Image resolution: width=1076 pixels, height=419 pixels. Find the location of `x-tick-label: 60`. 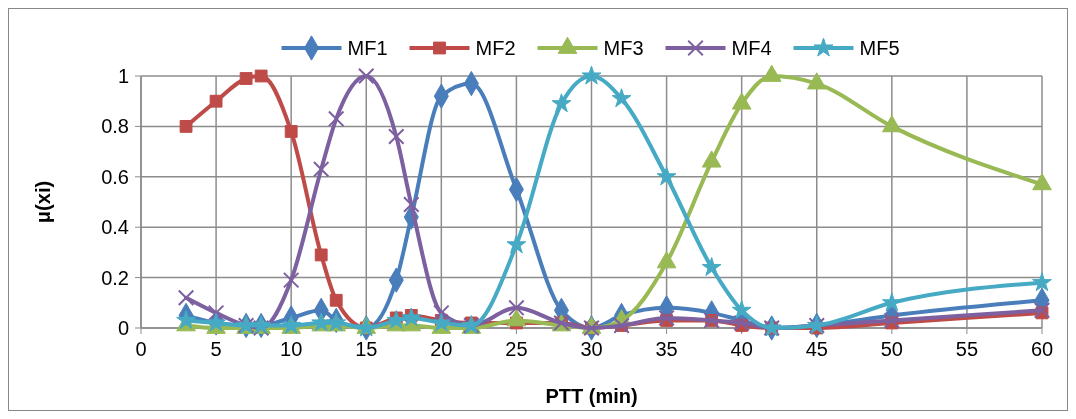

x-tick-label: 60 is located at coordinates (1042, 349).